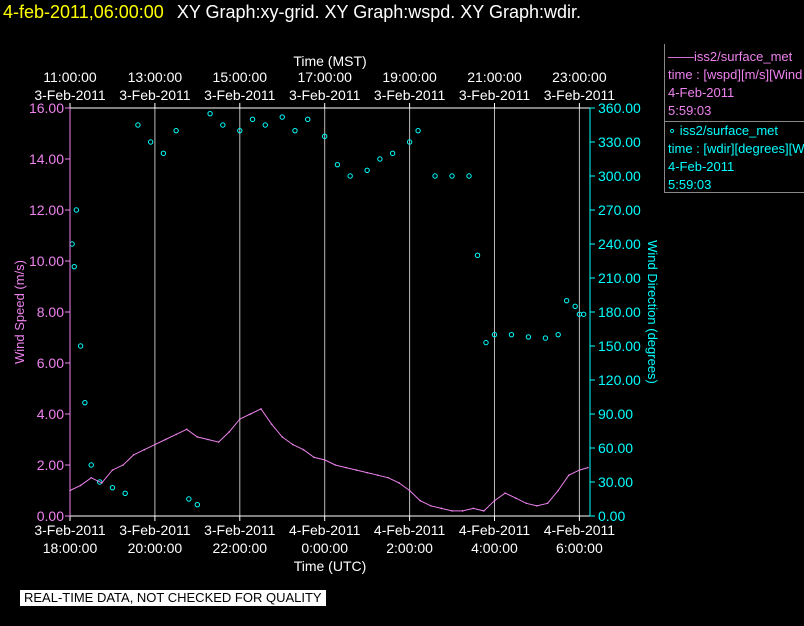  Describe the element at coordinates (619, 176) in the screenshot. I see `right-axis-tick-label: 300.00` at that location.